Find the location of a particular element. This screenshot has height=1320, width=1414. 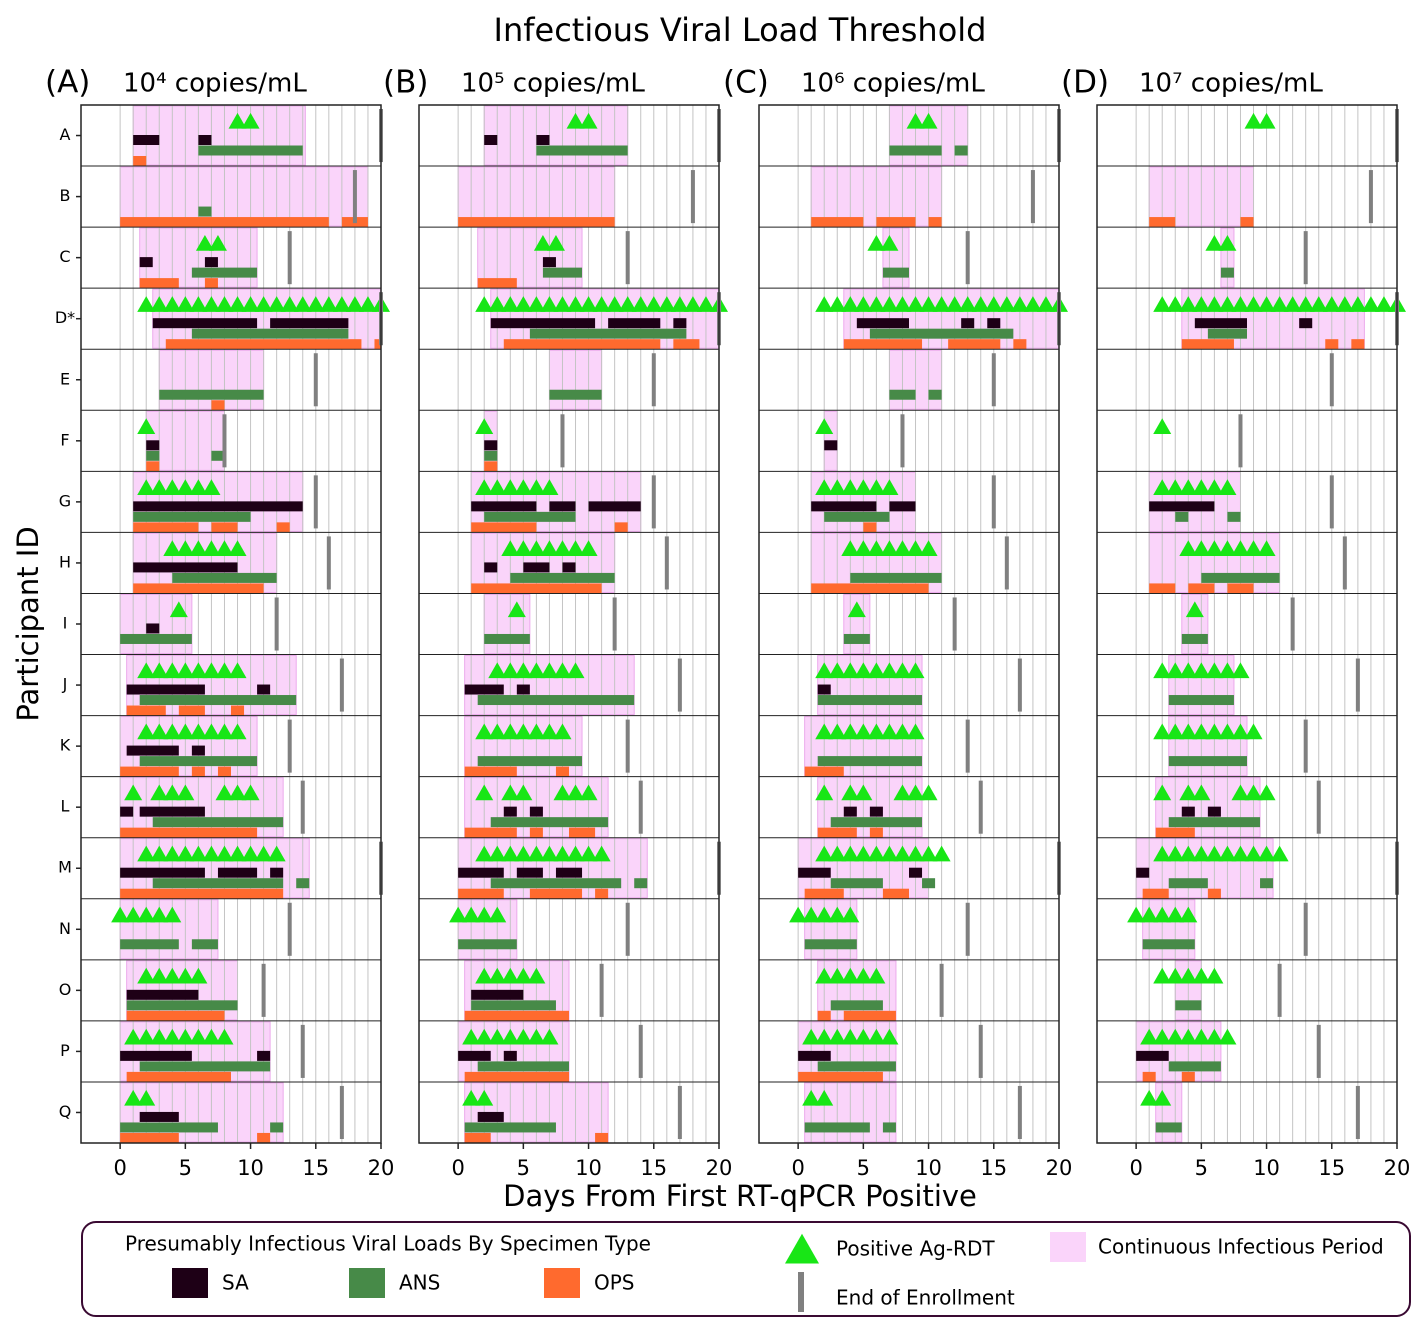

y-tick-label: E is located at coordinates (65, 378).